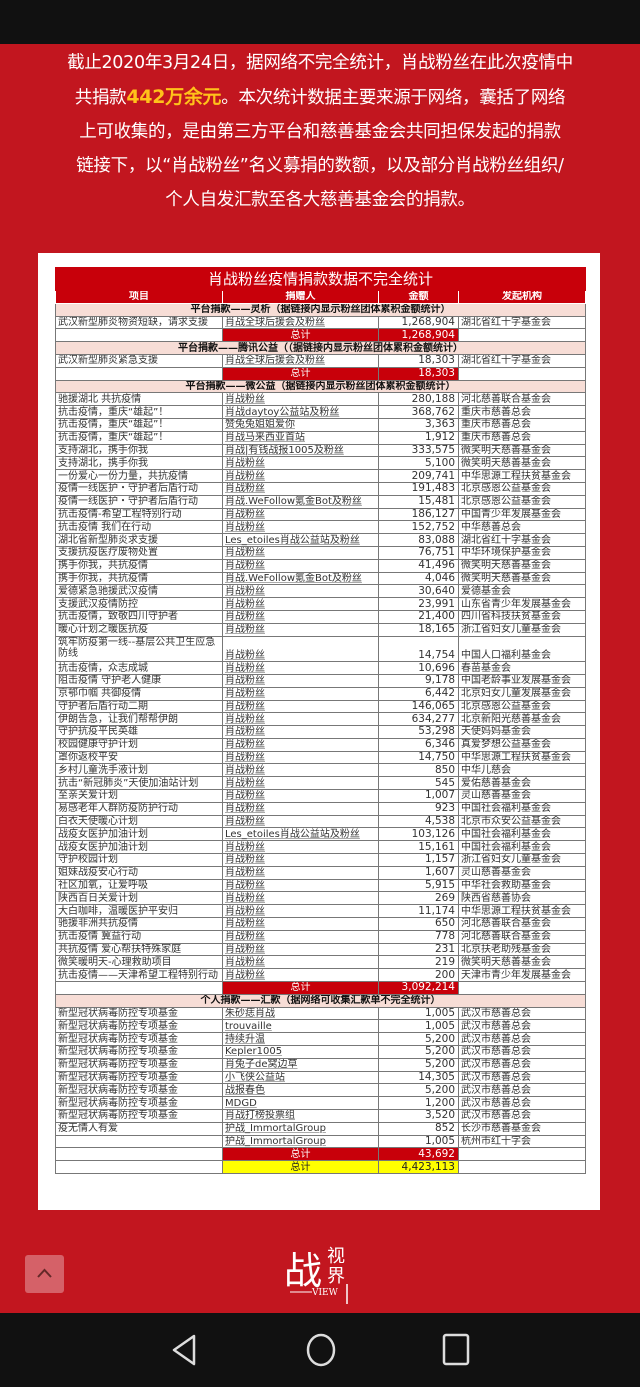 The height and width of the screenshot is (1387, 640). I want to click on amount-cell: 76,751, so click(418, 552).